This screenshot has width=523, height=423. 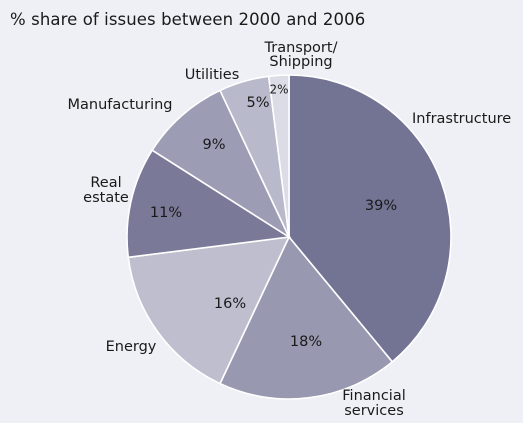 What do you see at coordinates (106, 198) in the screenshot?
I see `slice-category-label-line: estate` at bounding box center [106, 198].